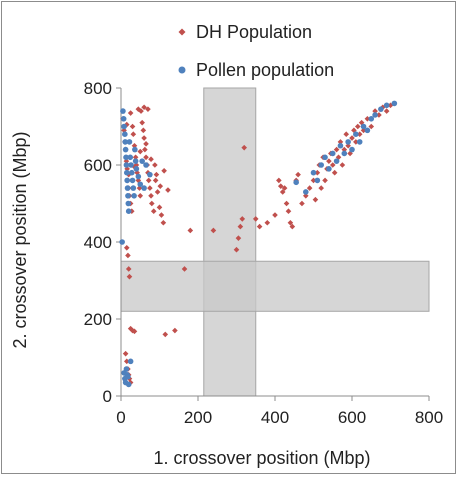  What do you see at coordinates (265, 70) in the screenshot?
I see `legend-label: Pollen population` at bounding box center [265, 70].